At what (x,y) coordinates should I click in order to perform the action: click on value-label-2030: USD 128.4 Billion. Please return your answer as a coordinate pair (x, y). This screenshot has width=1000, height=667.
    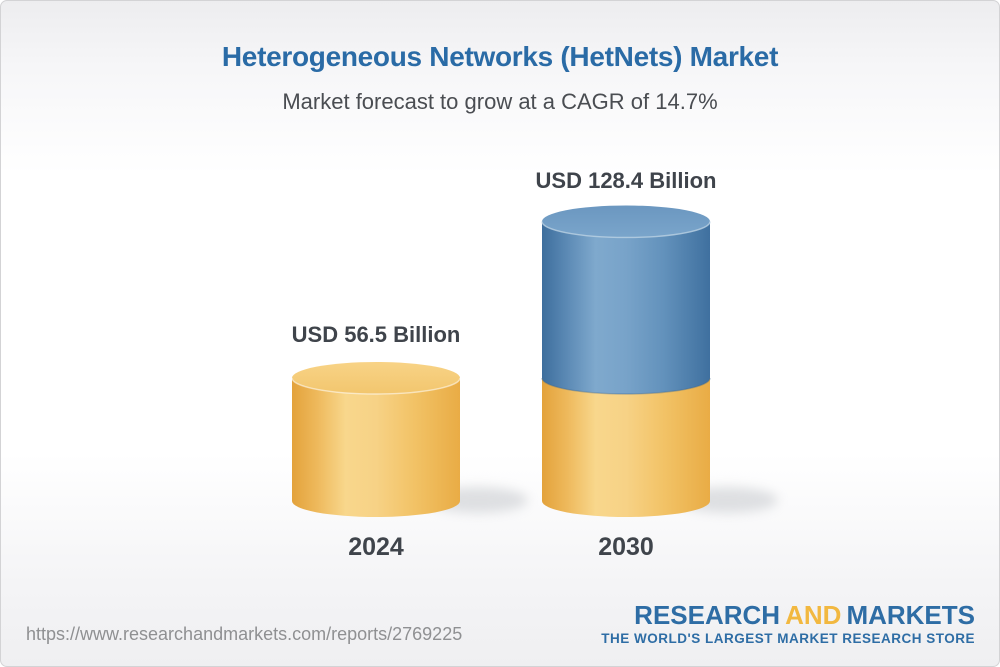
    Looking at the image, I should click on (626, 180).